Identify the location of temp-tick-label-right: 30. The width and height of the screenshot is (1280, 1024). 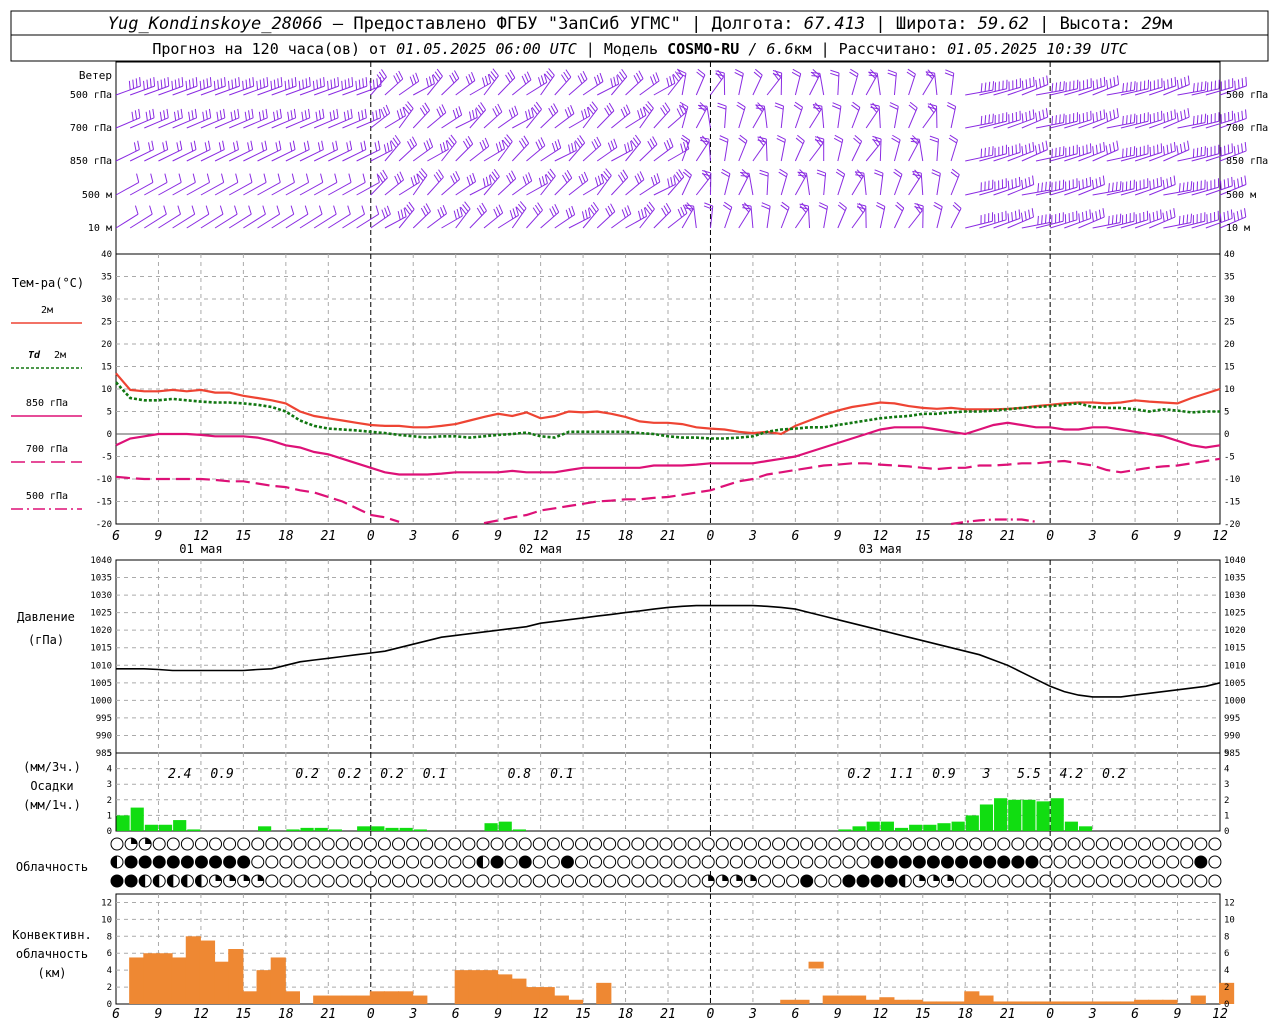
(1229, 300).